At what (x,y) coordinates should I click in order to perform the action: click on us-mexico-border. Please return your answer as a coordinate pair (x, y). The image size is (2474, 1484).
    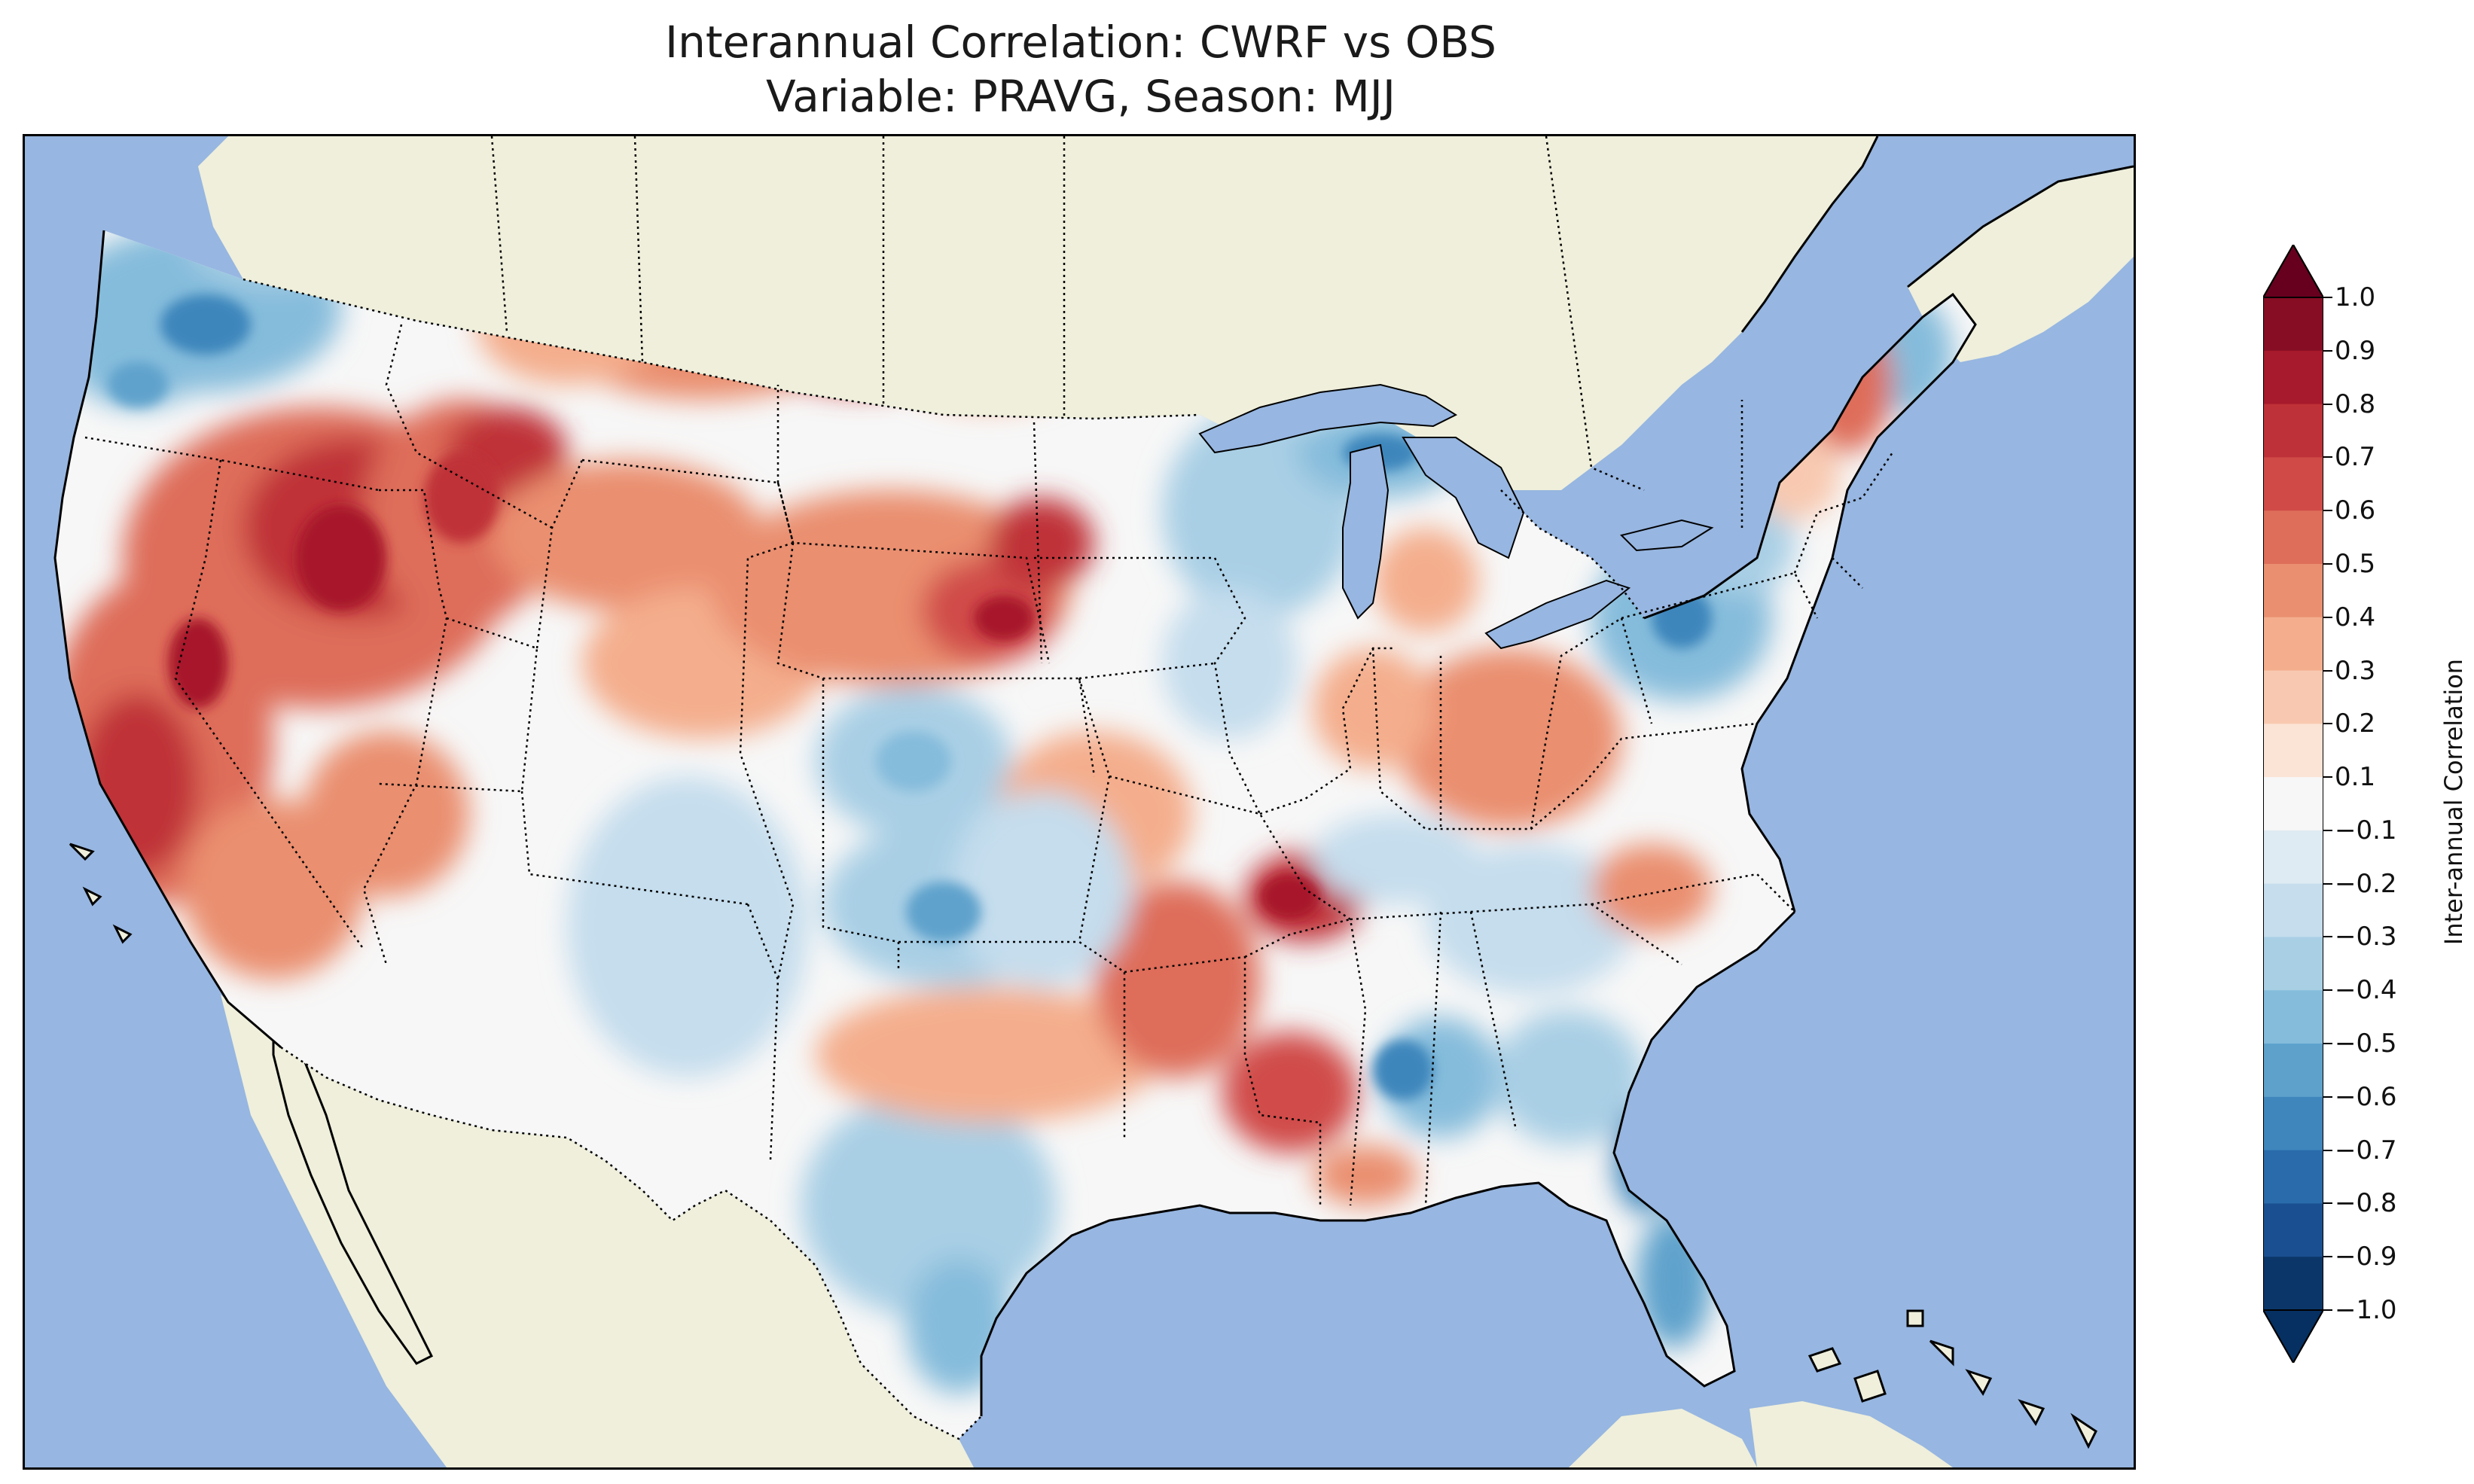
    Looking at the image, I should click on (631, 1243).